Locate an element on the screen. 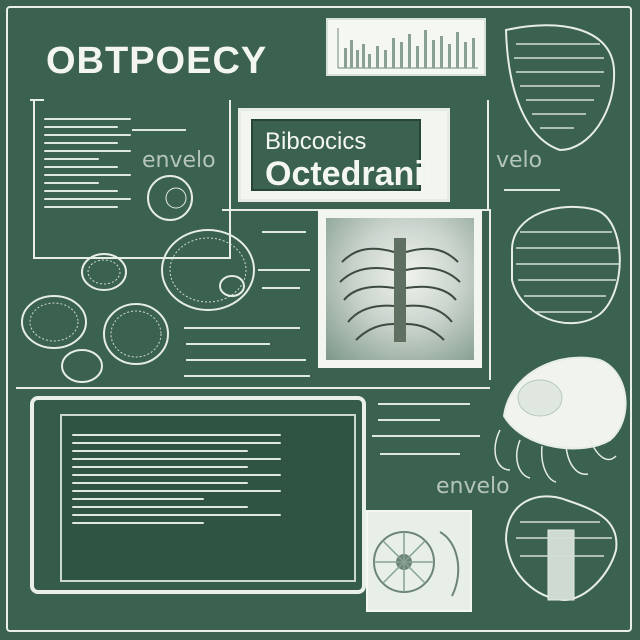 The width and height of the screenshot is (640, 640). center-title-line1: Bibcocics is located at coordinates (316, 141).